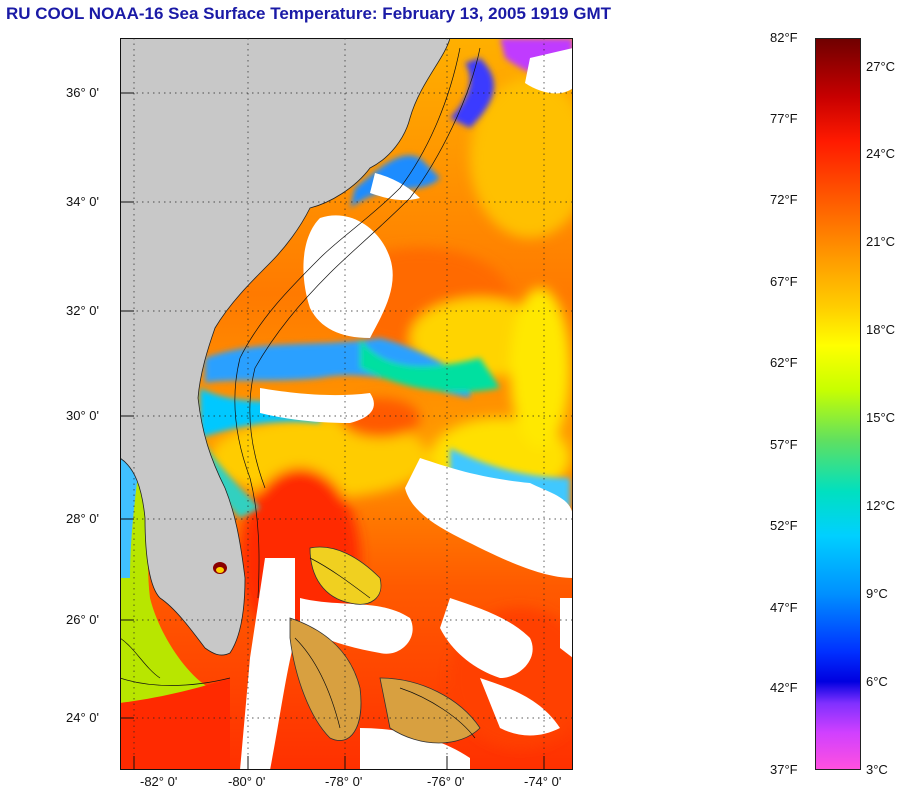  What do you see at coordinates (881, 329) in the screenshot?
I see `celsius-label: 18°C` at bounding box center [881, 329].